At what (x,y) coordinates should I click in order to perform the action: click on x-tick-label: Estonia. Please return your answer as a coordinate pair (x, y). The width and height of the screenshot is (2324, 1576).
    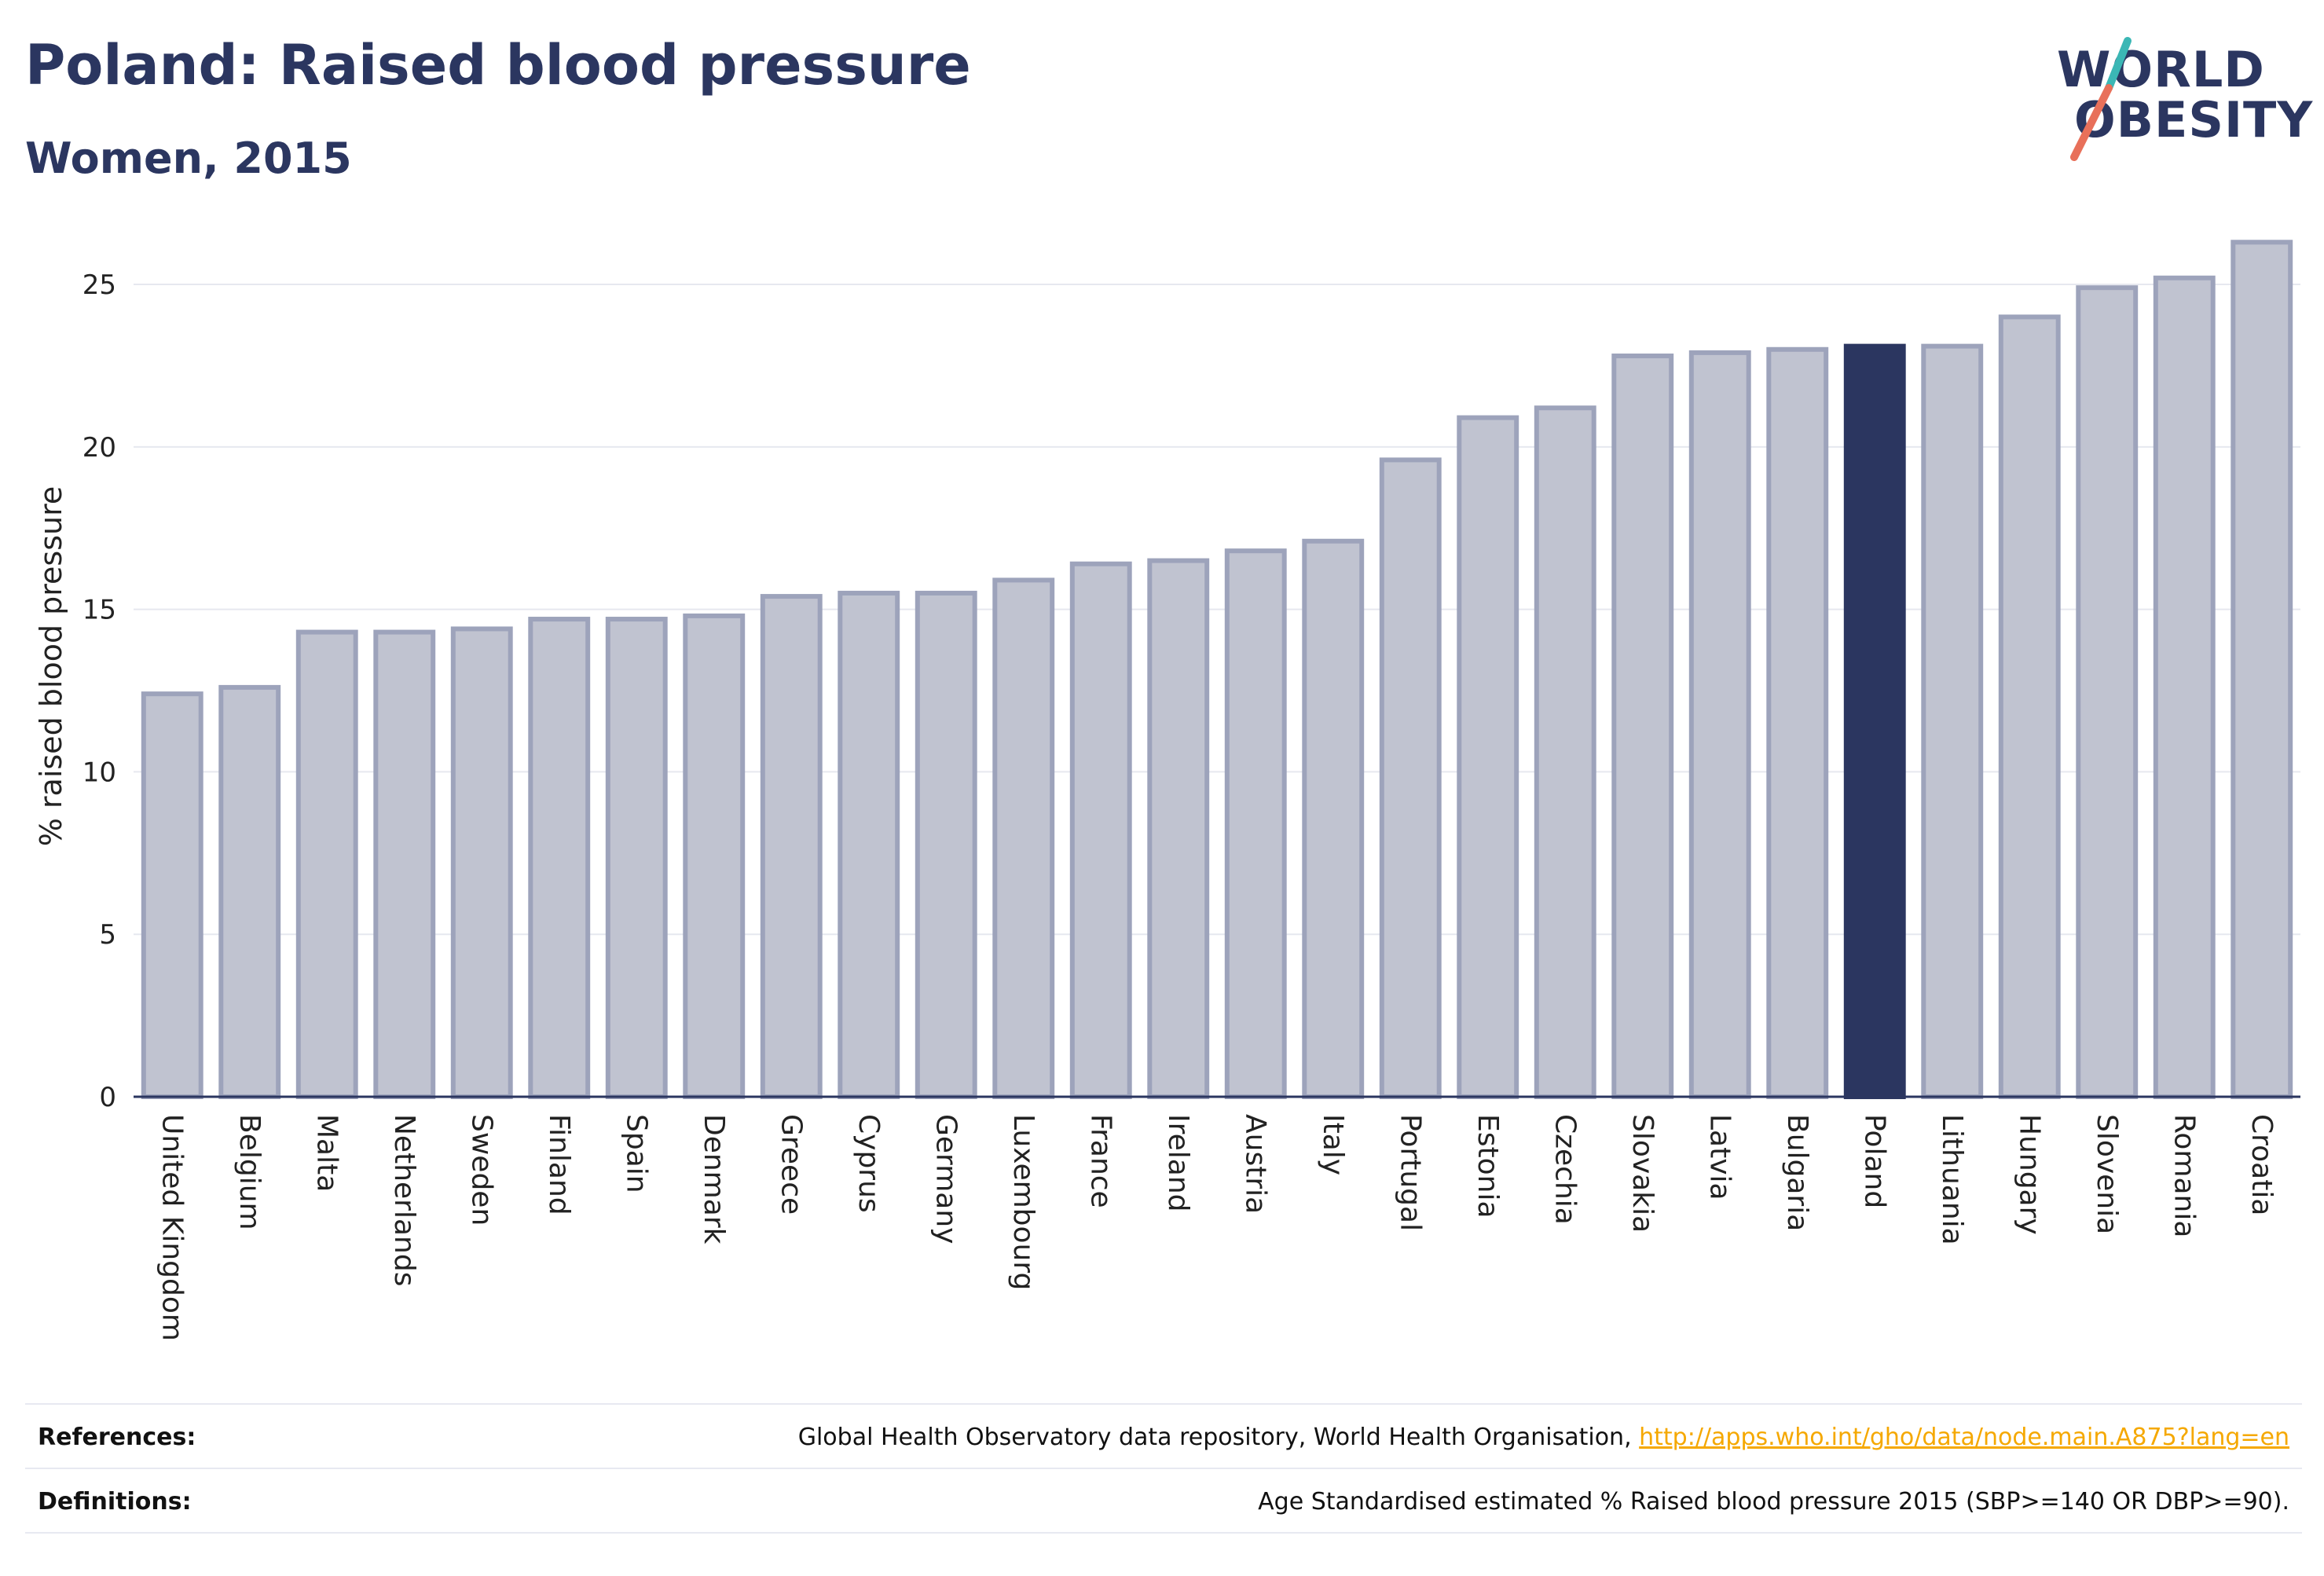
    Looking at the image, I should click on (1488, 1166).